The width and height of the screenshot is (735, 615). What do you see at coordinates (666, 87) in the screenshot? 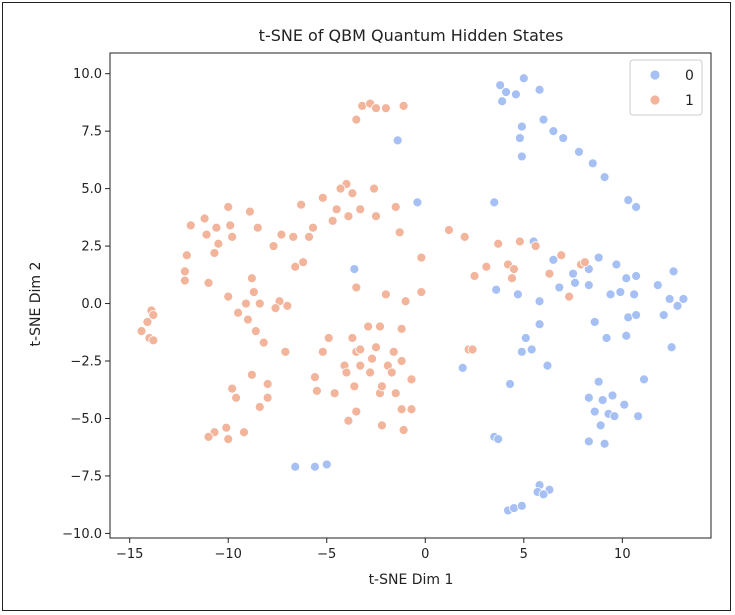
I see `legend-box` at bounding box center [666, 87].